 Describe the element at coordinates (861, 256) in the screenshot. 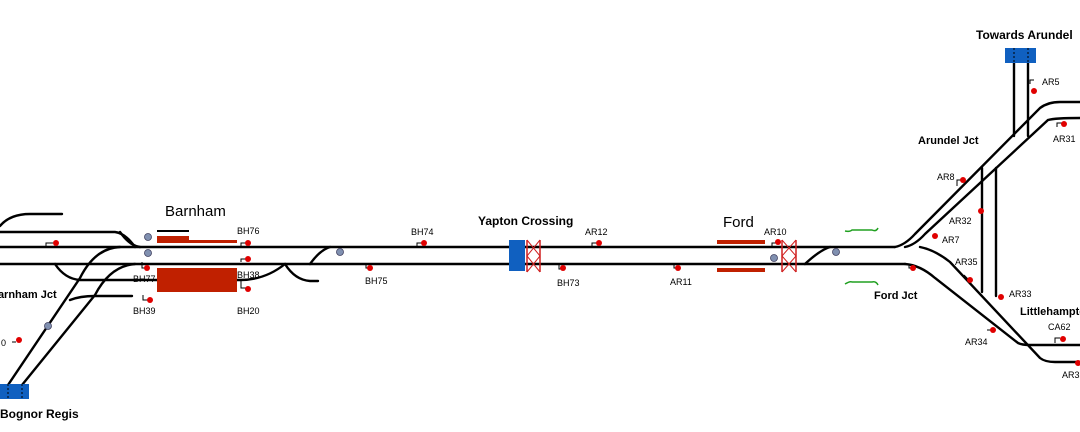

I see `ford-jct-markers` at that location.